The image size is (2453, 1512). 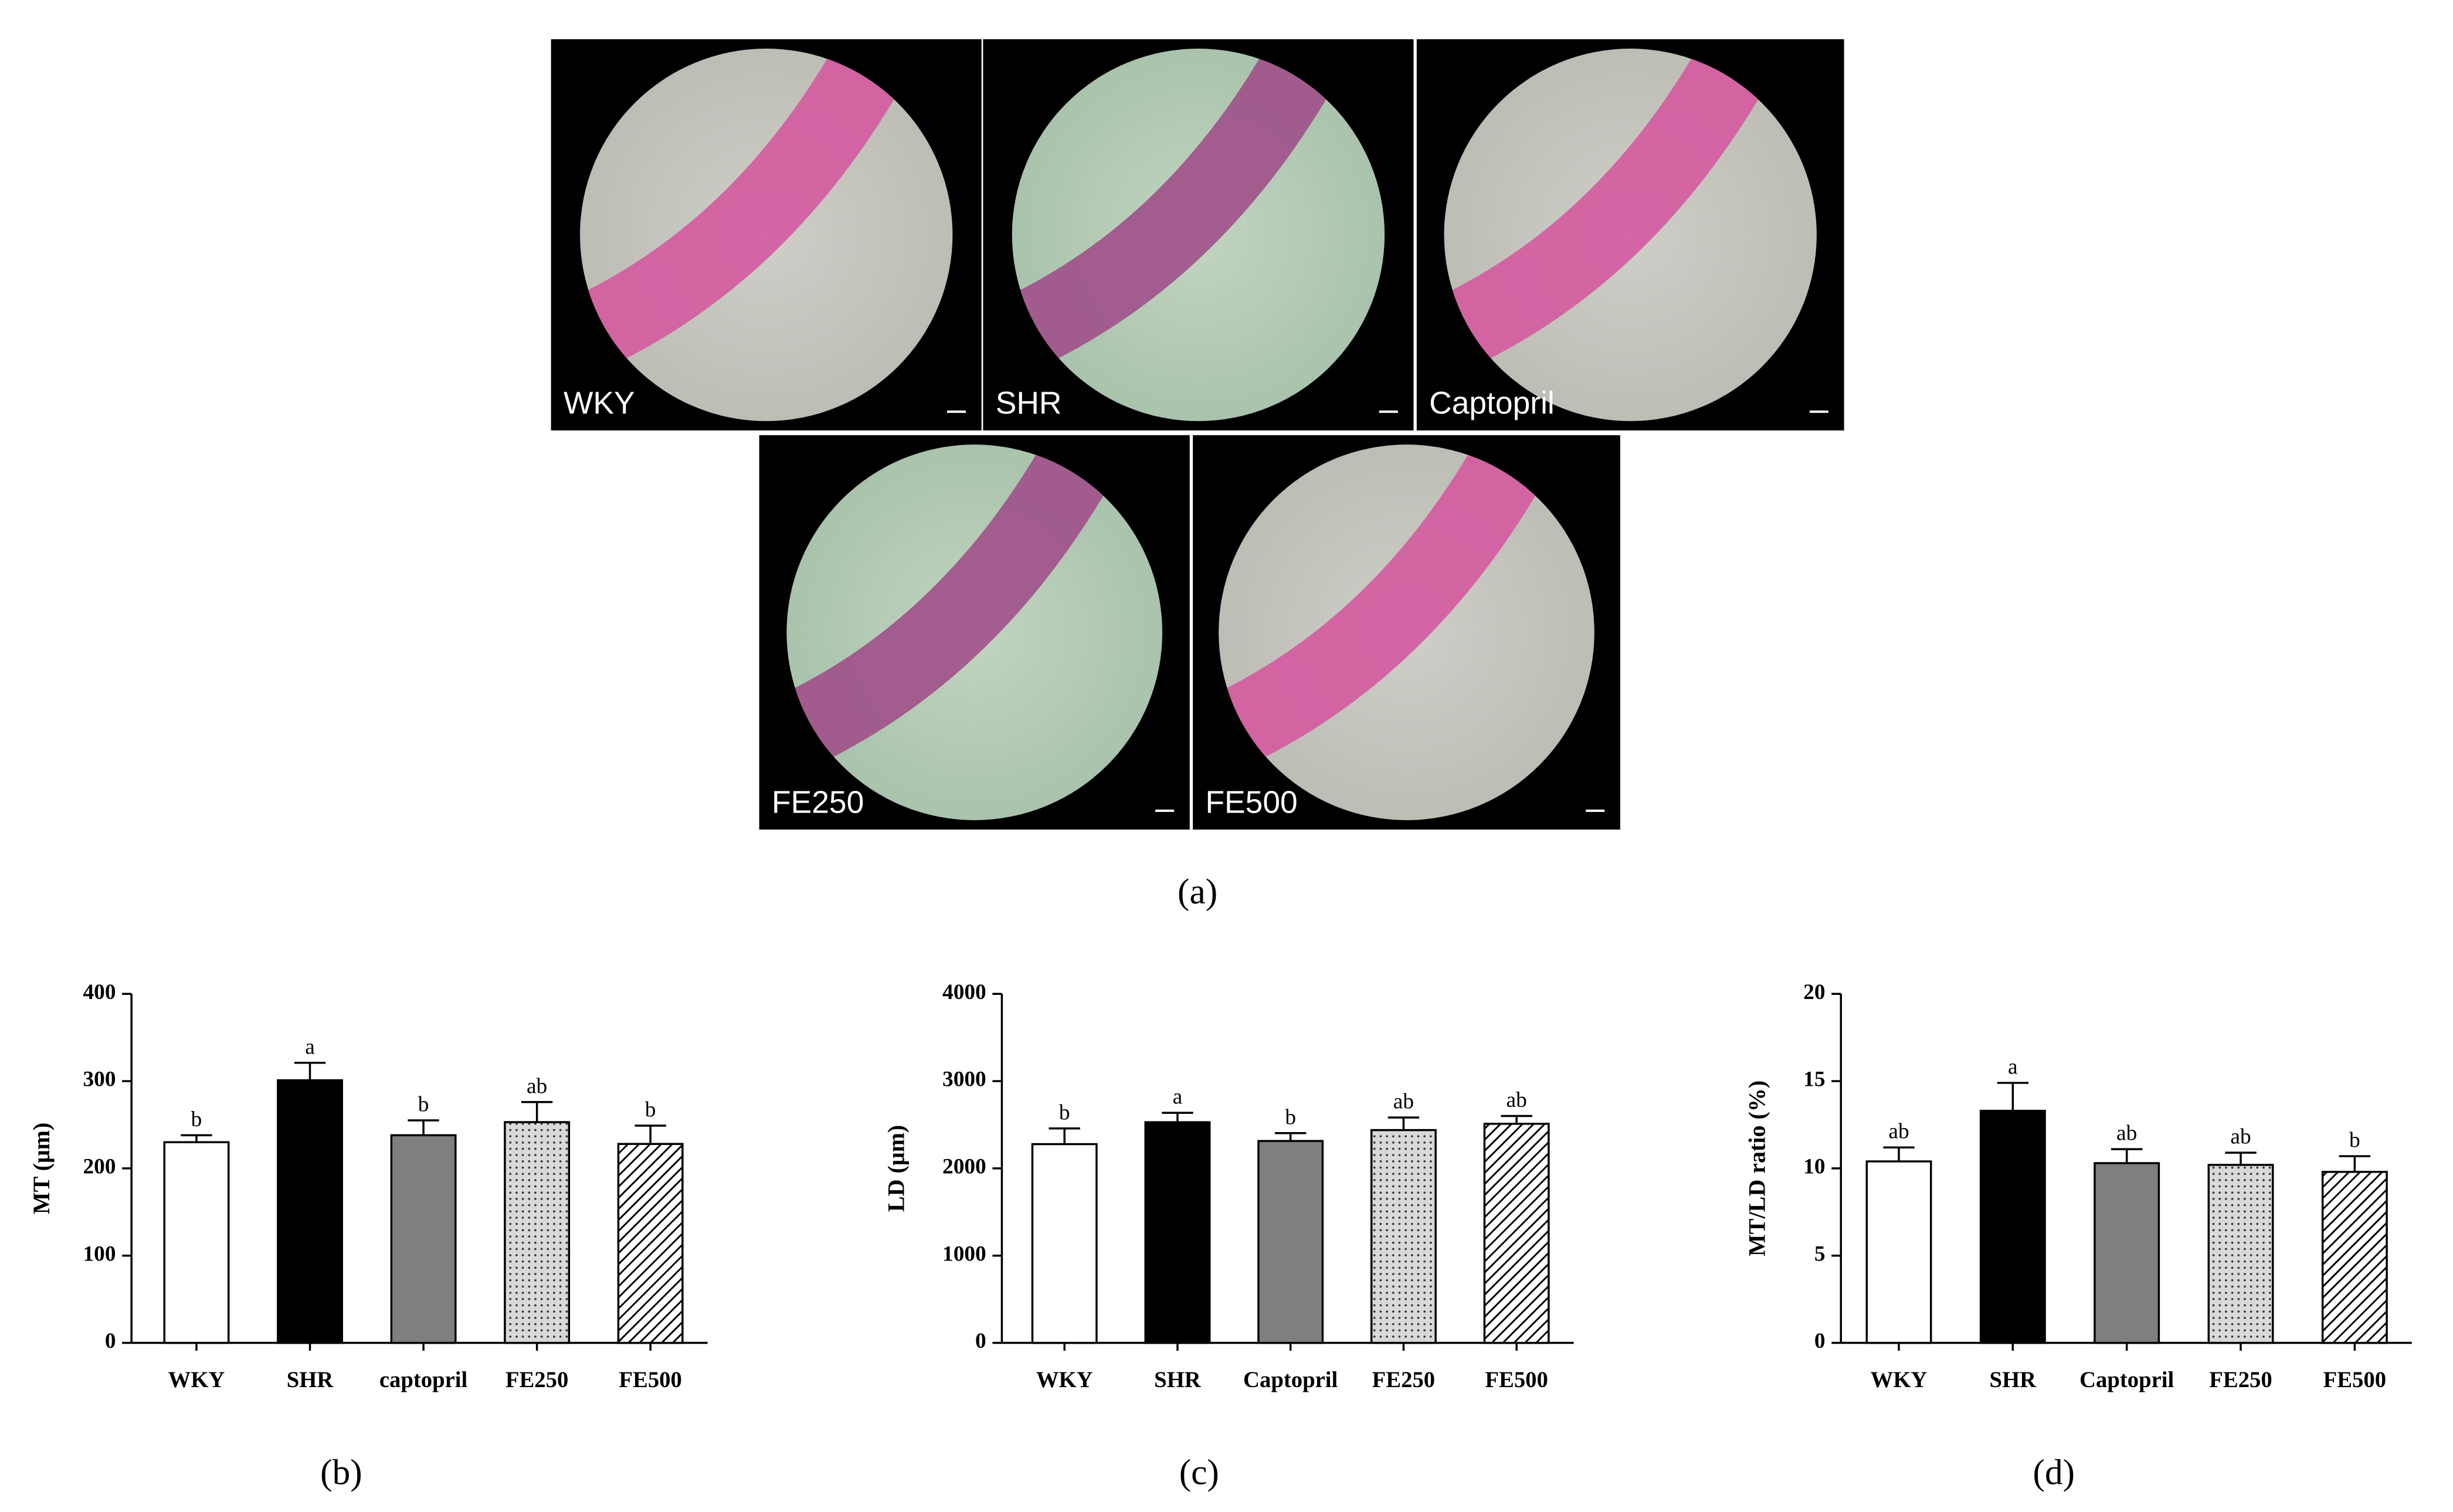 What do you see at coordinates (818, 802) in the screenshot?
I see `image-label: FE250` at bounding box center [818, 802].